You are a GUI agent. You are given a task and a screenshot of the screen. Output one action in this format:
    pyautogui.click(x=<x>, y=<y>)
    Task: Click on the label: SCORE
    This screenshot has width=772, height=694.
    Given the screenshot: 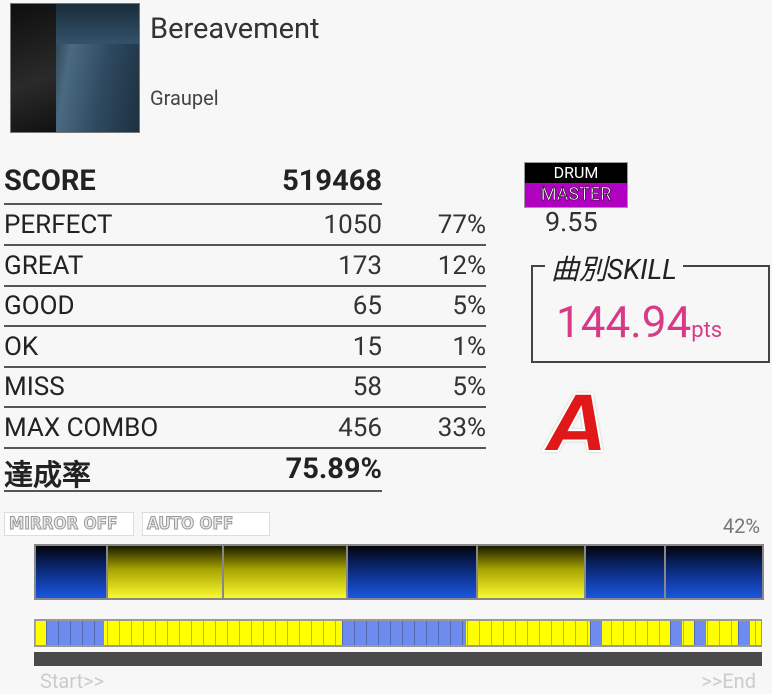 What is the action you would take?
    pyautogui.click(x=50, y=181)
    